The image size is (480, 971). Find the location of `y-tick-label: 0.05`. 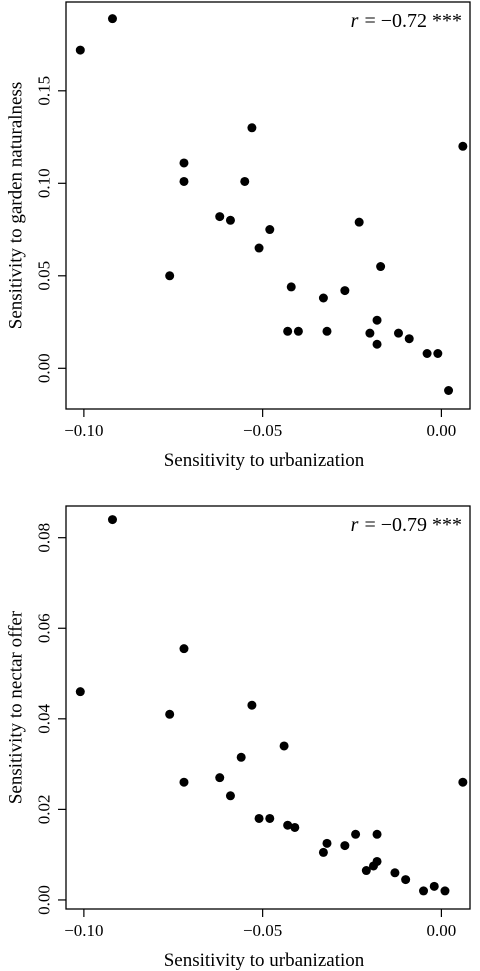

y-tick-label: 0.05 is located at coordinates (44, 276).